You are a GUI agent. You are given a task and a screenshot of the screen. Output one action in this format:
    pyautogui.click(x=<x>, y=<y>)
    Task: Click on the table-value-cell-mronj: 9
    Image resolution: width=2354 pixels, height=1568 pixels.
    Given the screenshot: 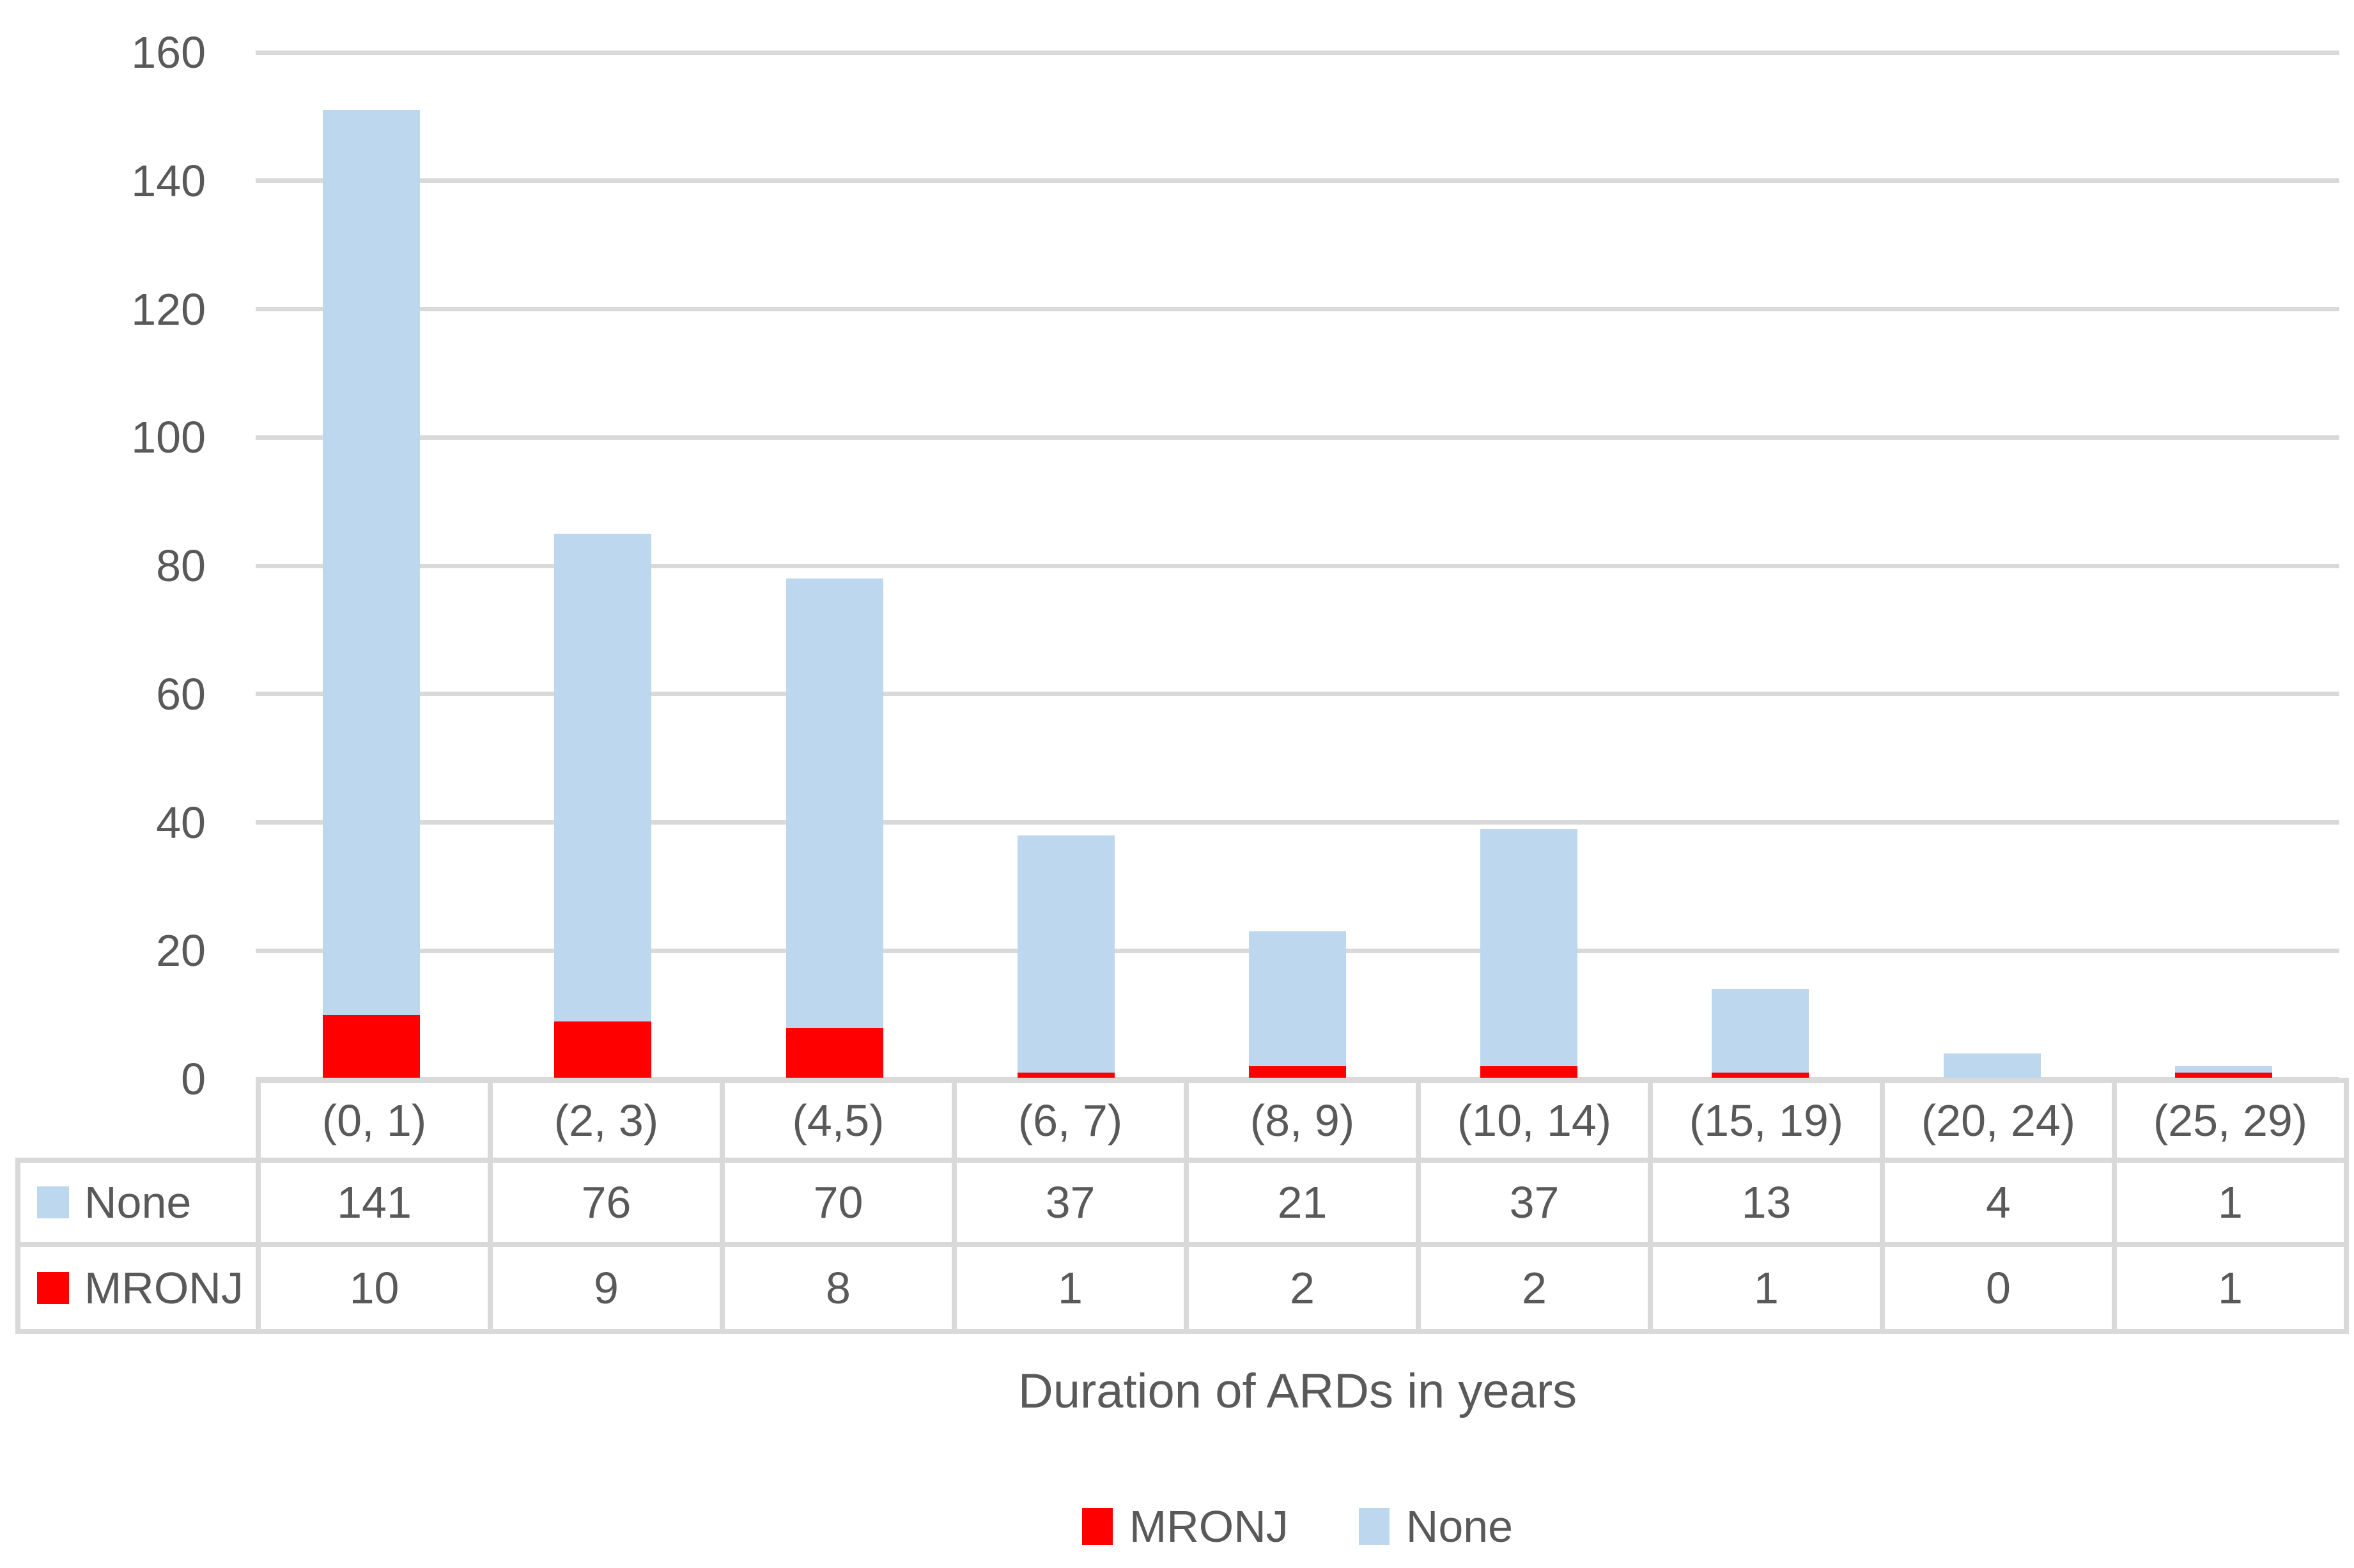 What is the action you would take?
    pyautogui.click(x=606, y=1288)
    